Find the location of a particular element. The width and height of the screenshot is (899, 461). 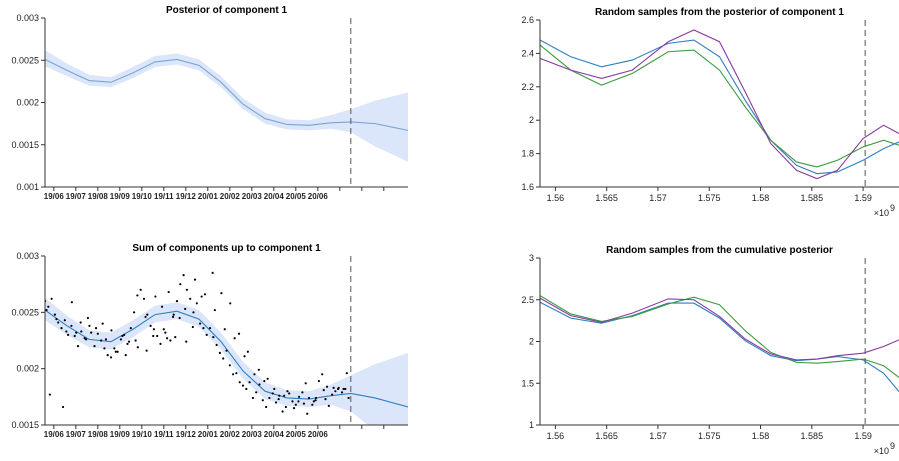

x-tick-label: 1.565 is located at coordinates (606, 198).